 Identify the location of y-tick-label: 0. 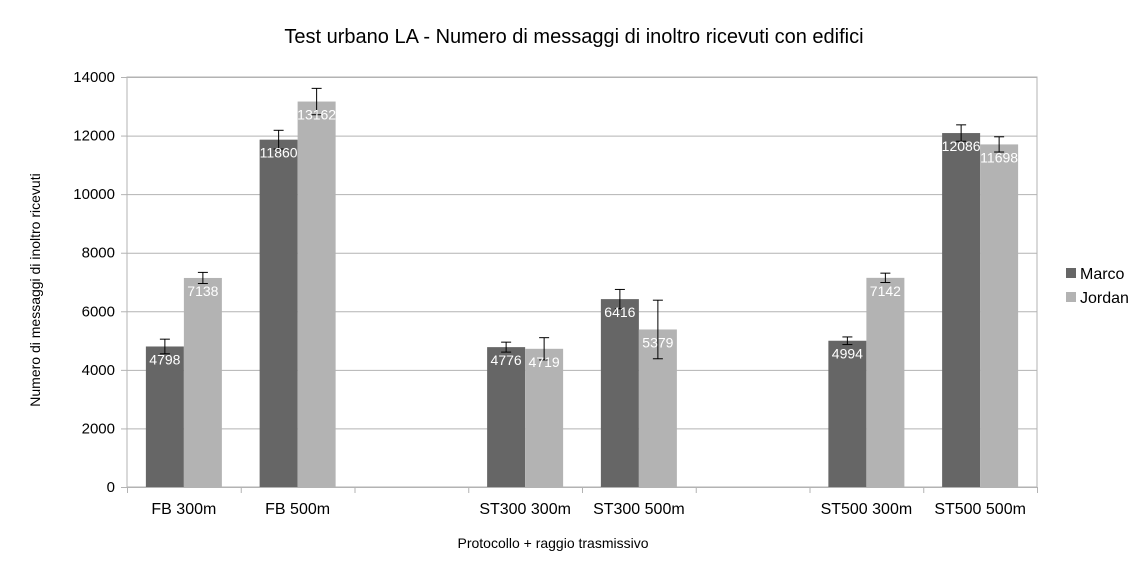
(111, 487).